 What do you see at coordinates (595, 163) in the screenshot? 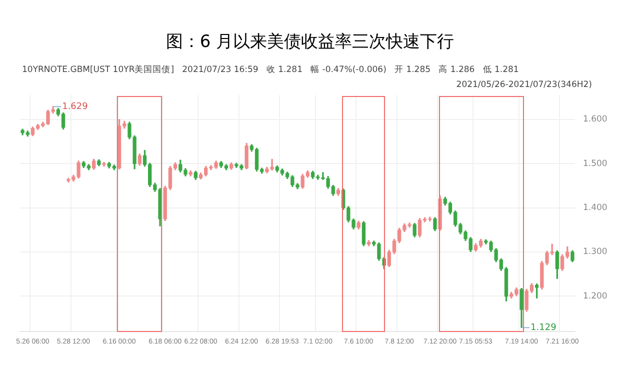
I see `y-tick-label: 1.500` at bounding box center [595, 163].